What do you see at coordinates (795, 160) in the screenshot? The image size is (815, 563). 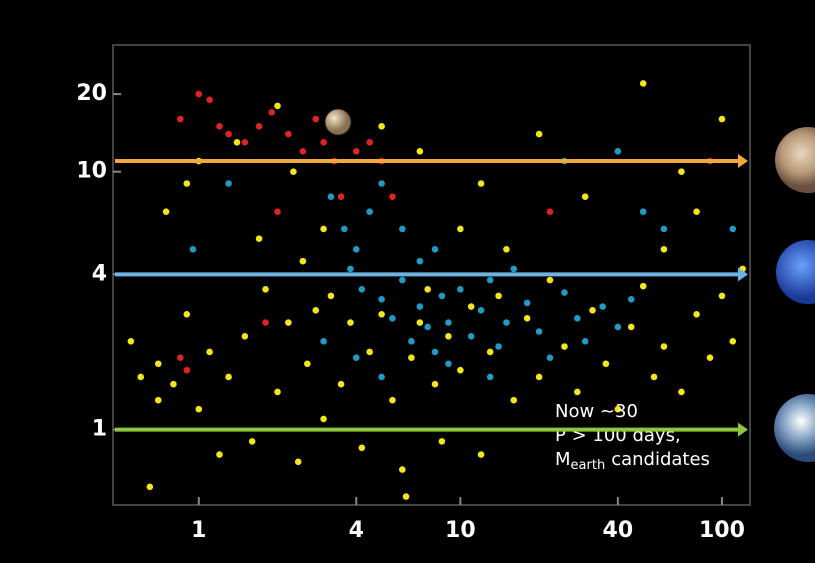 I see `jupiter-icon` at bounding box center [795, 160].